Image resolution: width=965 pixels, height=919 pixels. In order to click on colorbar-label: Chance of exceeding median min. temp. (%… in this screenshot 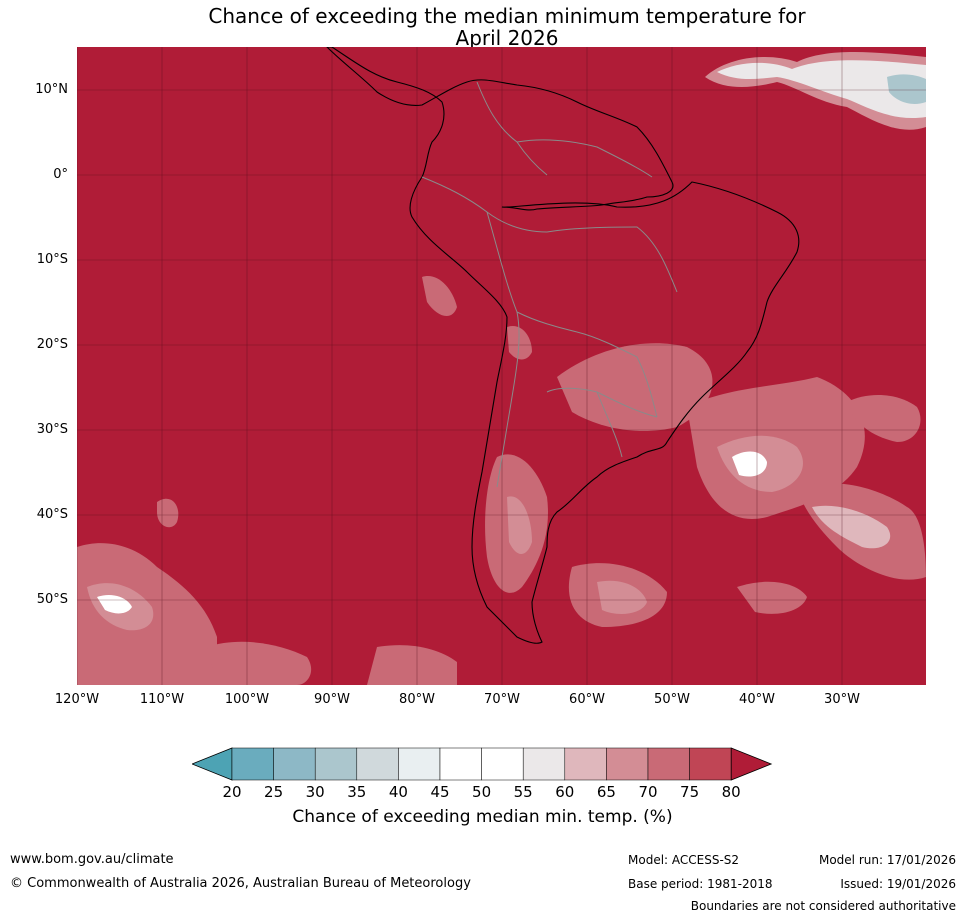, I will do `click(482, 817)`.